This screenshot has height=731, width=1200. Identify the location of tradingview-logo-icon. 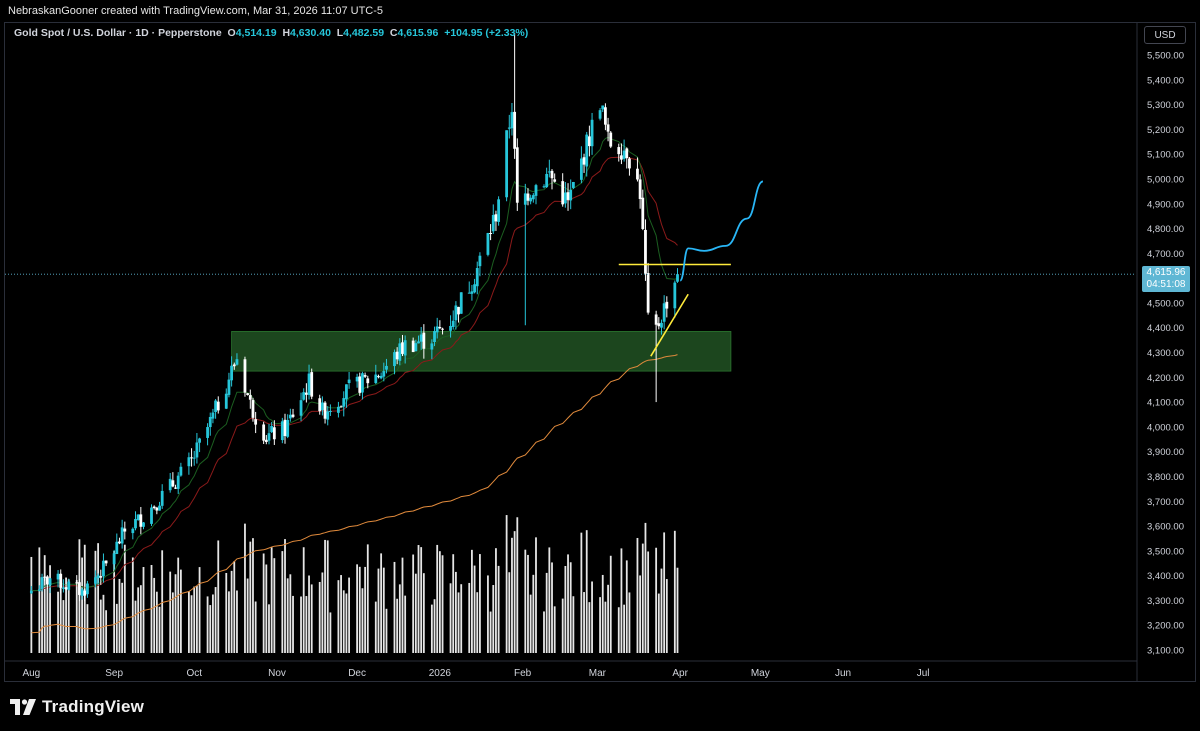
(23, 707).